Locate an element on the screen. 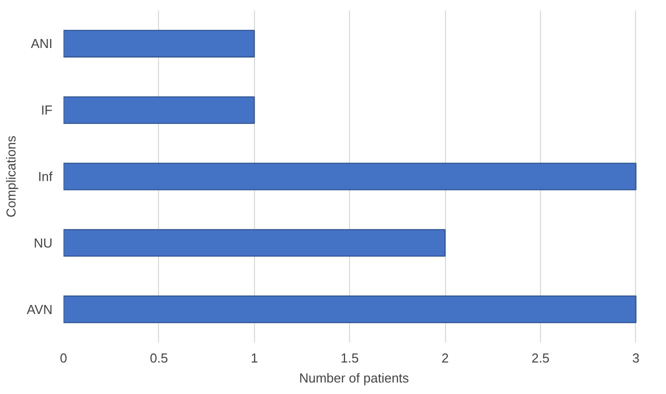 This screenshot has height=394, width=666. y-tick-label: ANI is located at coordinates (41, 44).